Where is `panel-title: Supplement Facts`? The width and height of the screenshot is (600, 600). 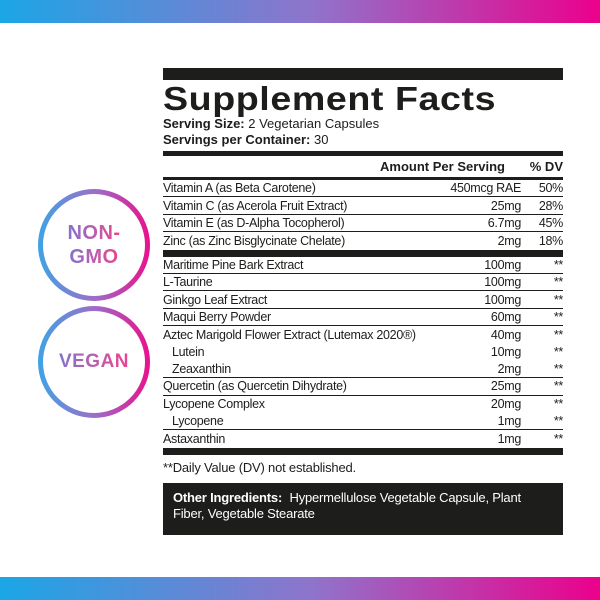 panel-title: Supplement Facts is located at coordinates (330, 98).